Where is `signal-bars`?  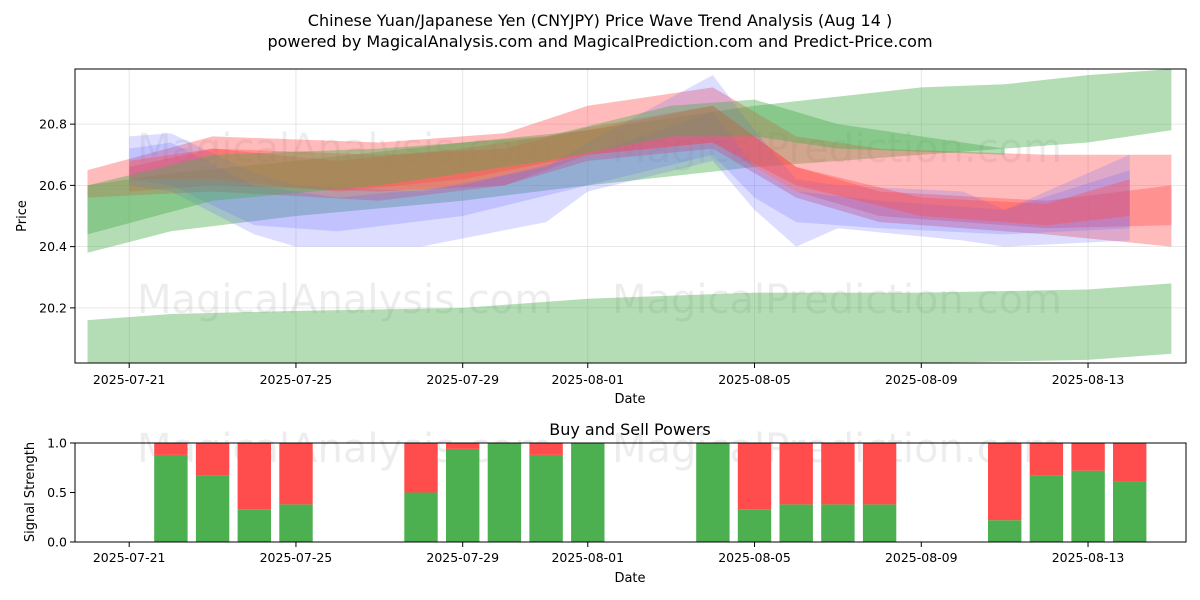
signal-bars is located at coordinates (650, 492).